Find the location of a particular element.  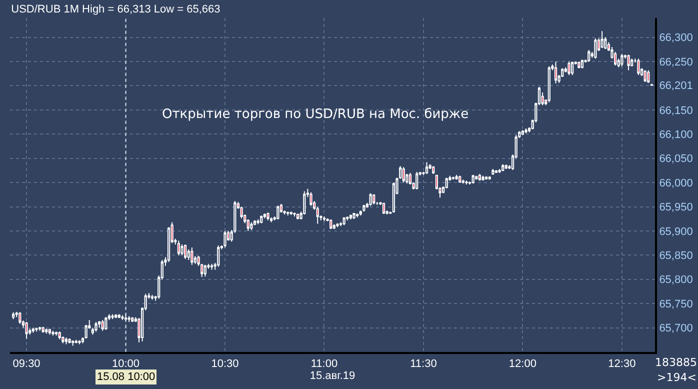

y-tick-label: 66,250 is located at coordinates (676, 62).